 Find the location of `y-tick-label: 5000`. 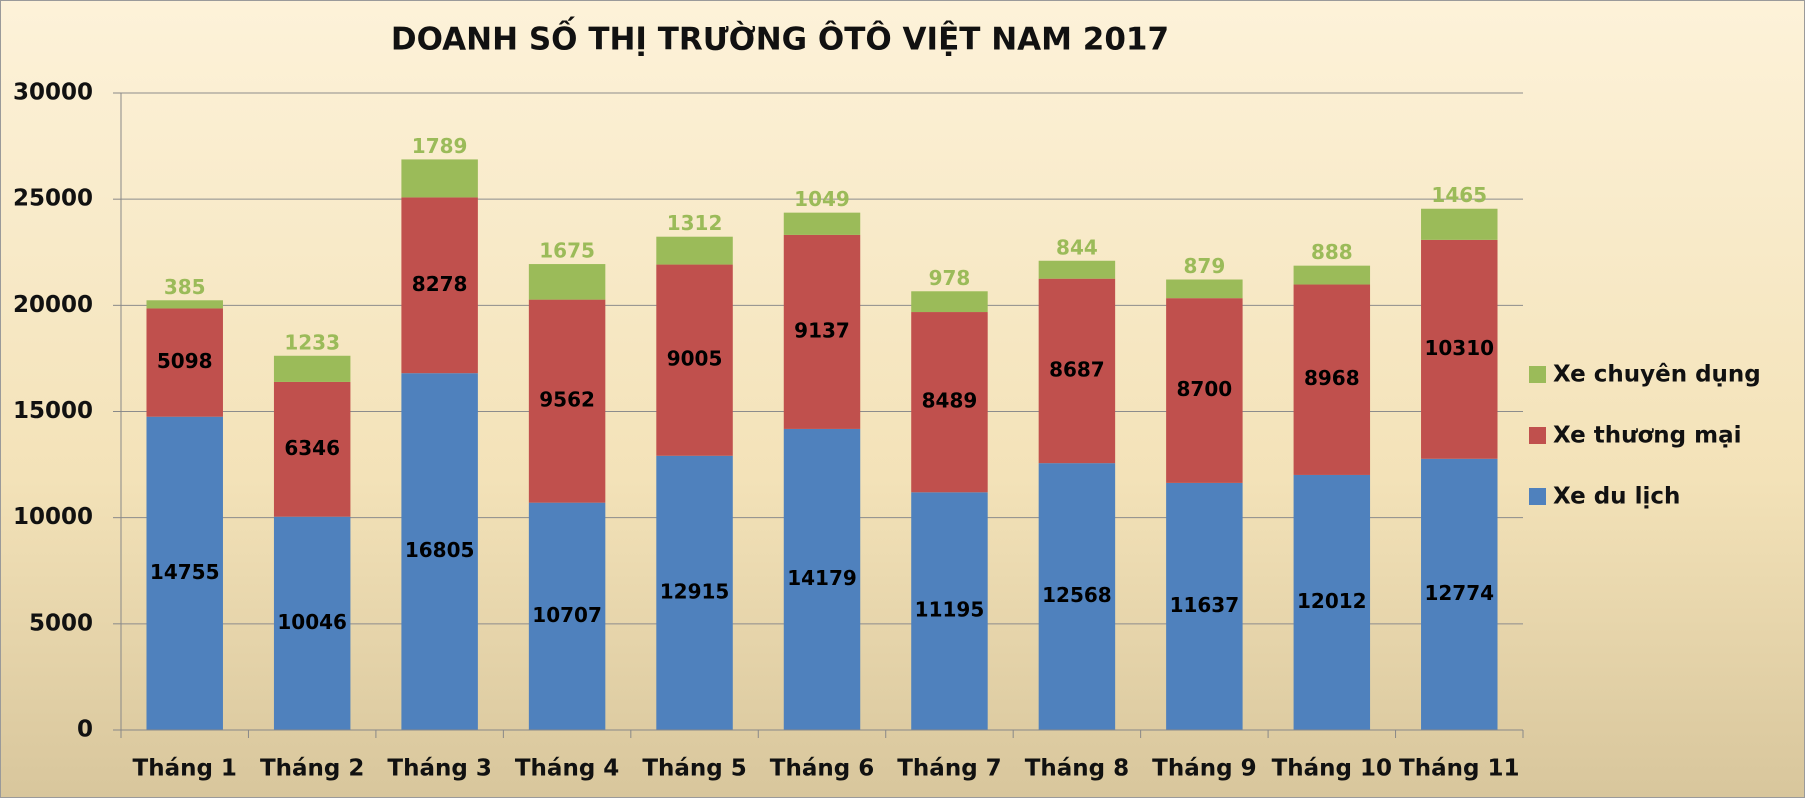

y-tick-label: 5000 is located at coordinates (61, 623).